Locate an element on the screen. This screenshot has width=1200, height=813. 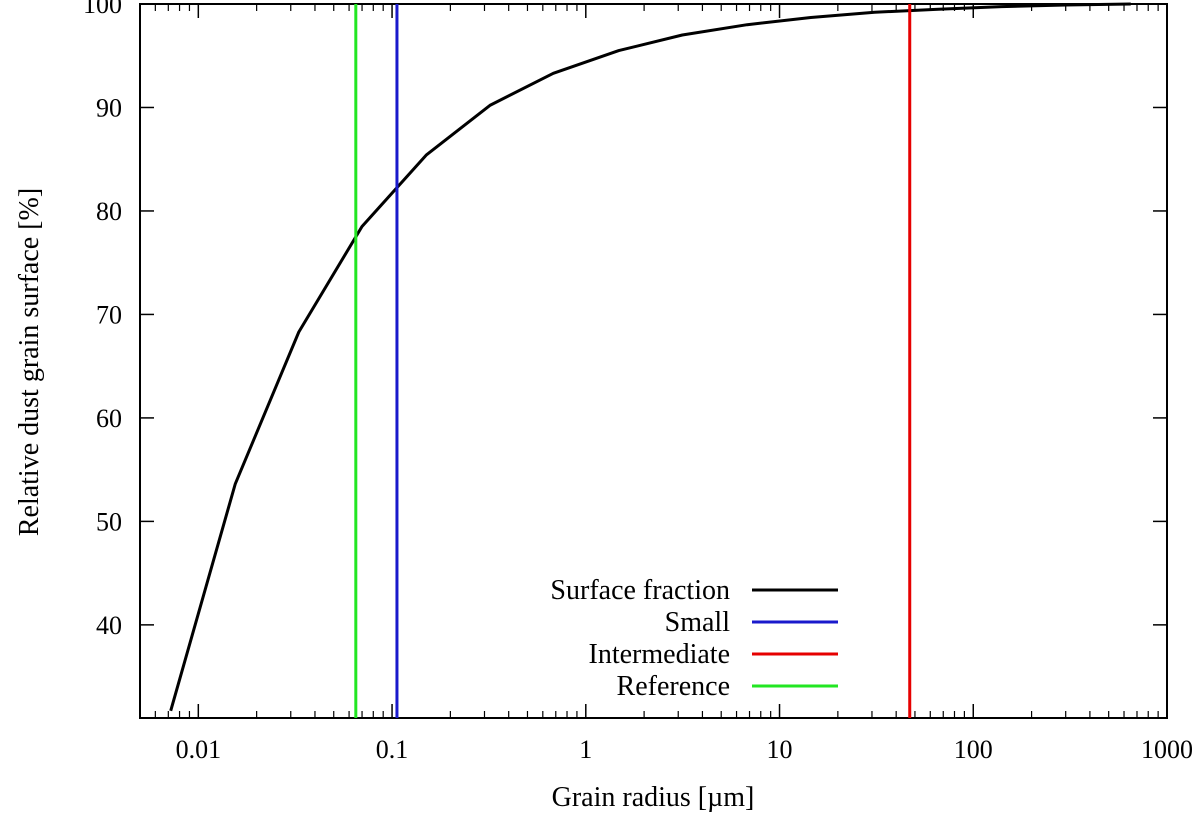
legend-label-small: Small is located at coordinates (698, 622).